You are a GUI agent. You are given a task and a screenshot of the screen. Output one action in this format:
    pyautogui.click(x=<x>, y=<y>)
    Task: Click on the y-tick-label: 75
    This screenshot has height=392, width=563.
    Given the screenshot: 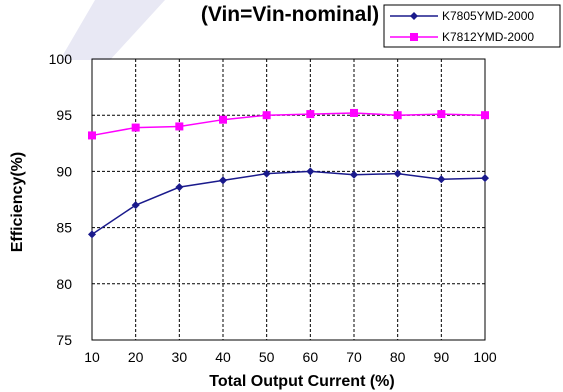 What is the action you would take?
    pyautogui.click(x=64, y=340)
    